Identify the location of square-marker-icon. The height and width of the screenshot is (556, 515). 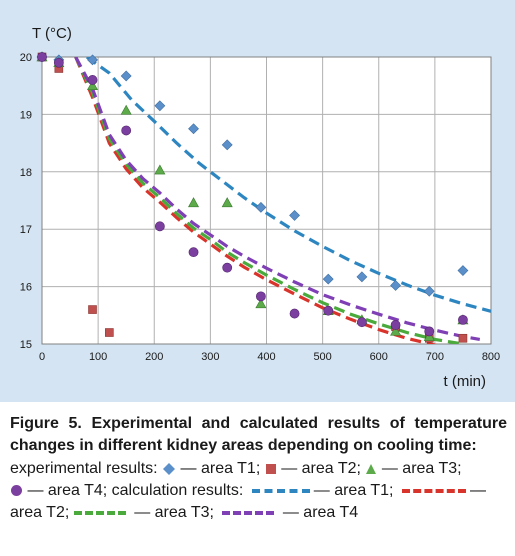
(270, 468).